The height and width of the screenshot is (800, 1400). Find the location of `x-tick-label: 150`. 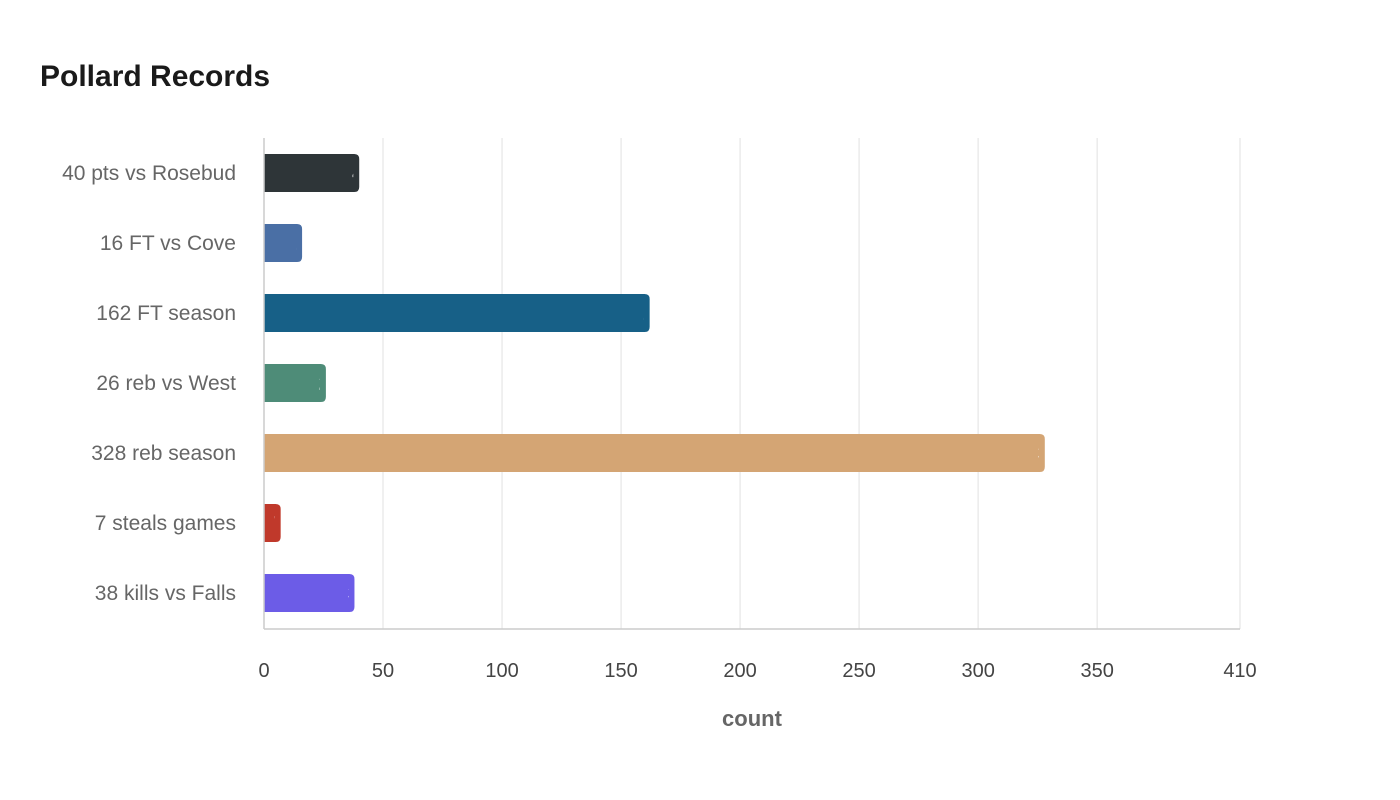

x-tick-label: 150 is located at coordinates (620, 671).